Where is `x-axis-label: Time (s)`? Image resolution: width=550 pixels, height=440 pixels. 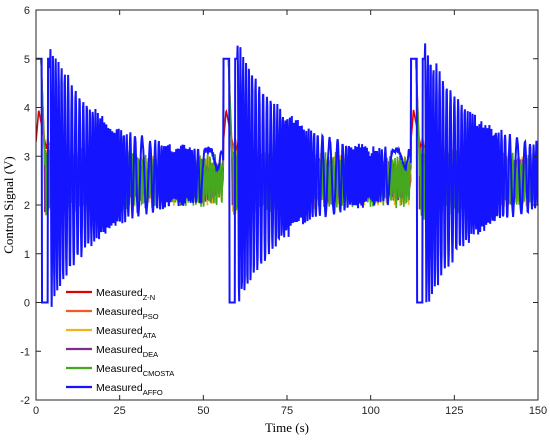
x-axis-label: Time (s) is located at coordinates (287, 427).